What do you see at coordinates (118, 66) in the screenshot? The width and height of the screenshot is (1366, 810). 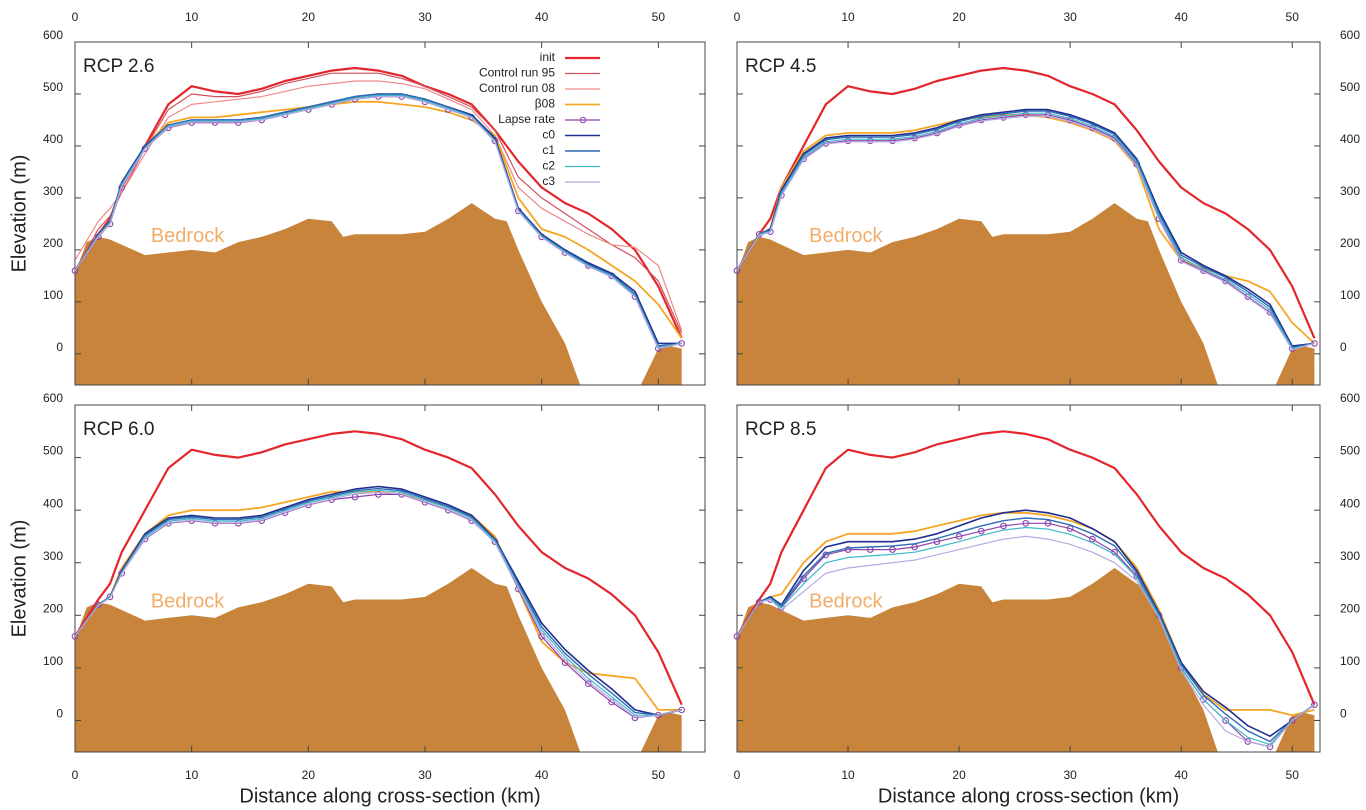 I see `panel-title: RCP 2.6` at bounding box center [118, 66].